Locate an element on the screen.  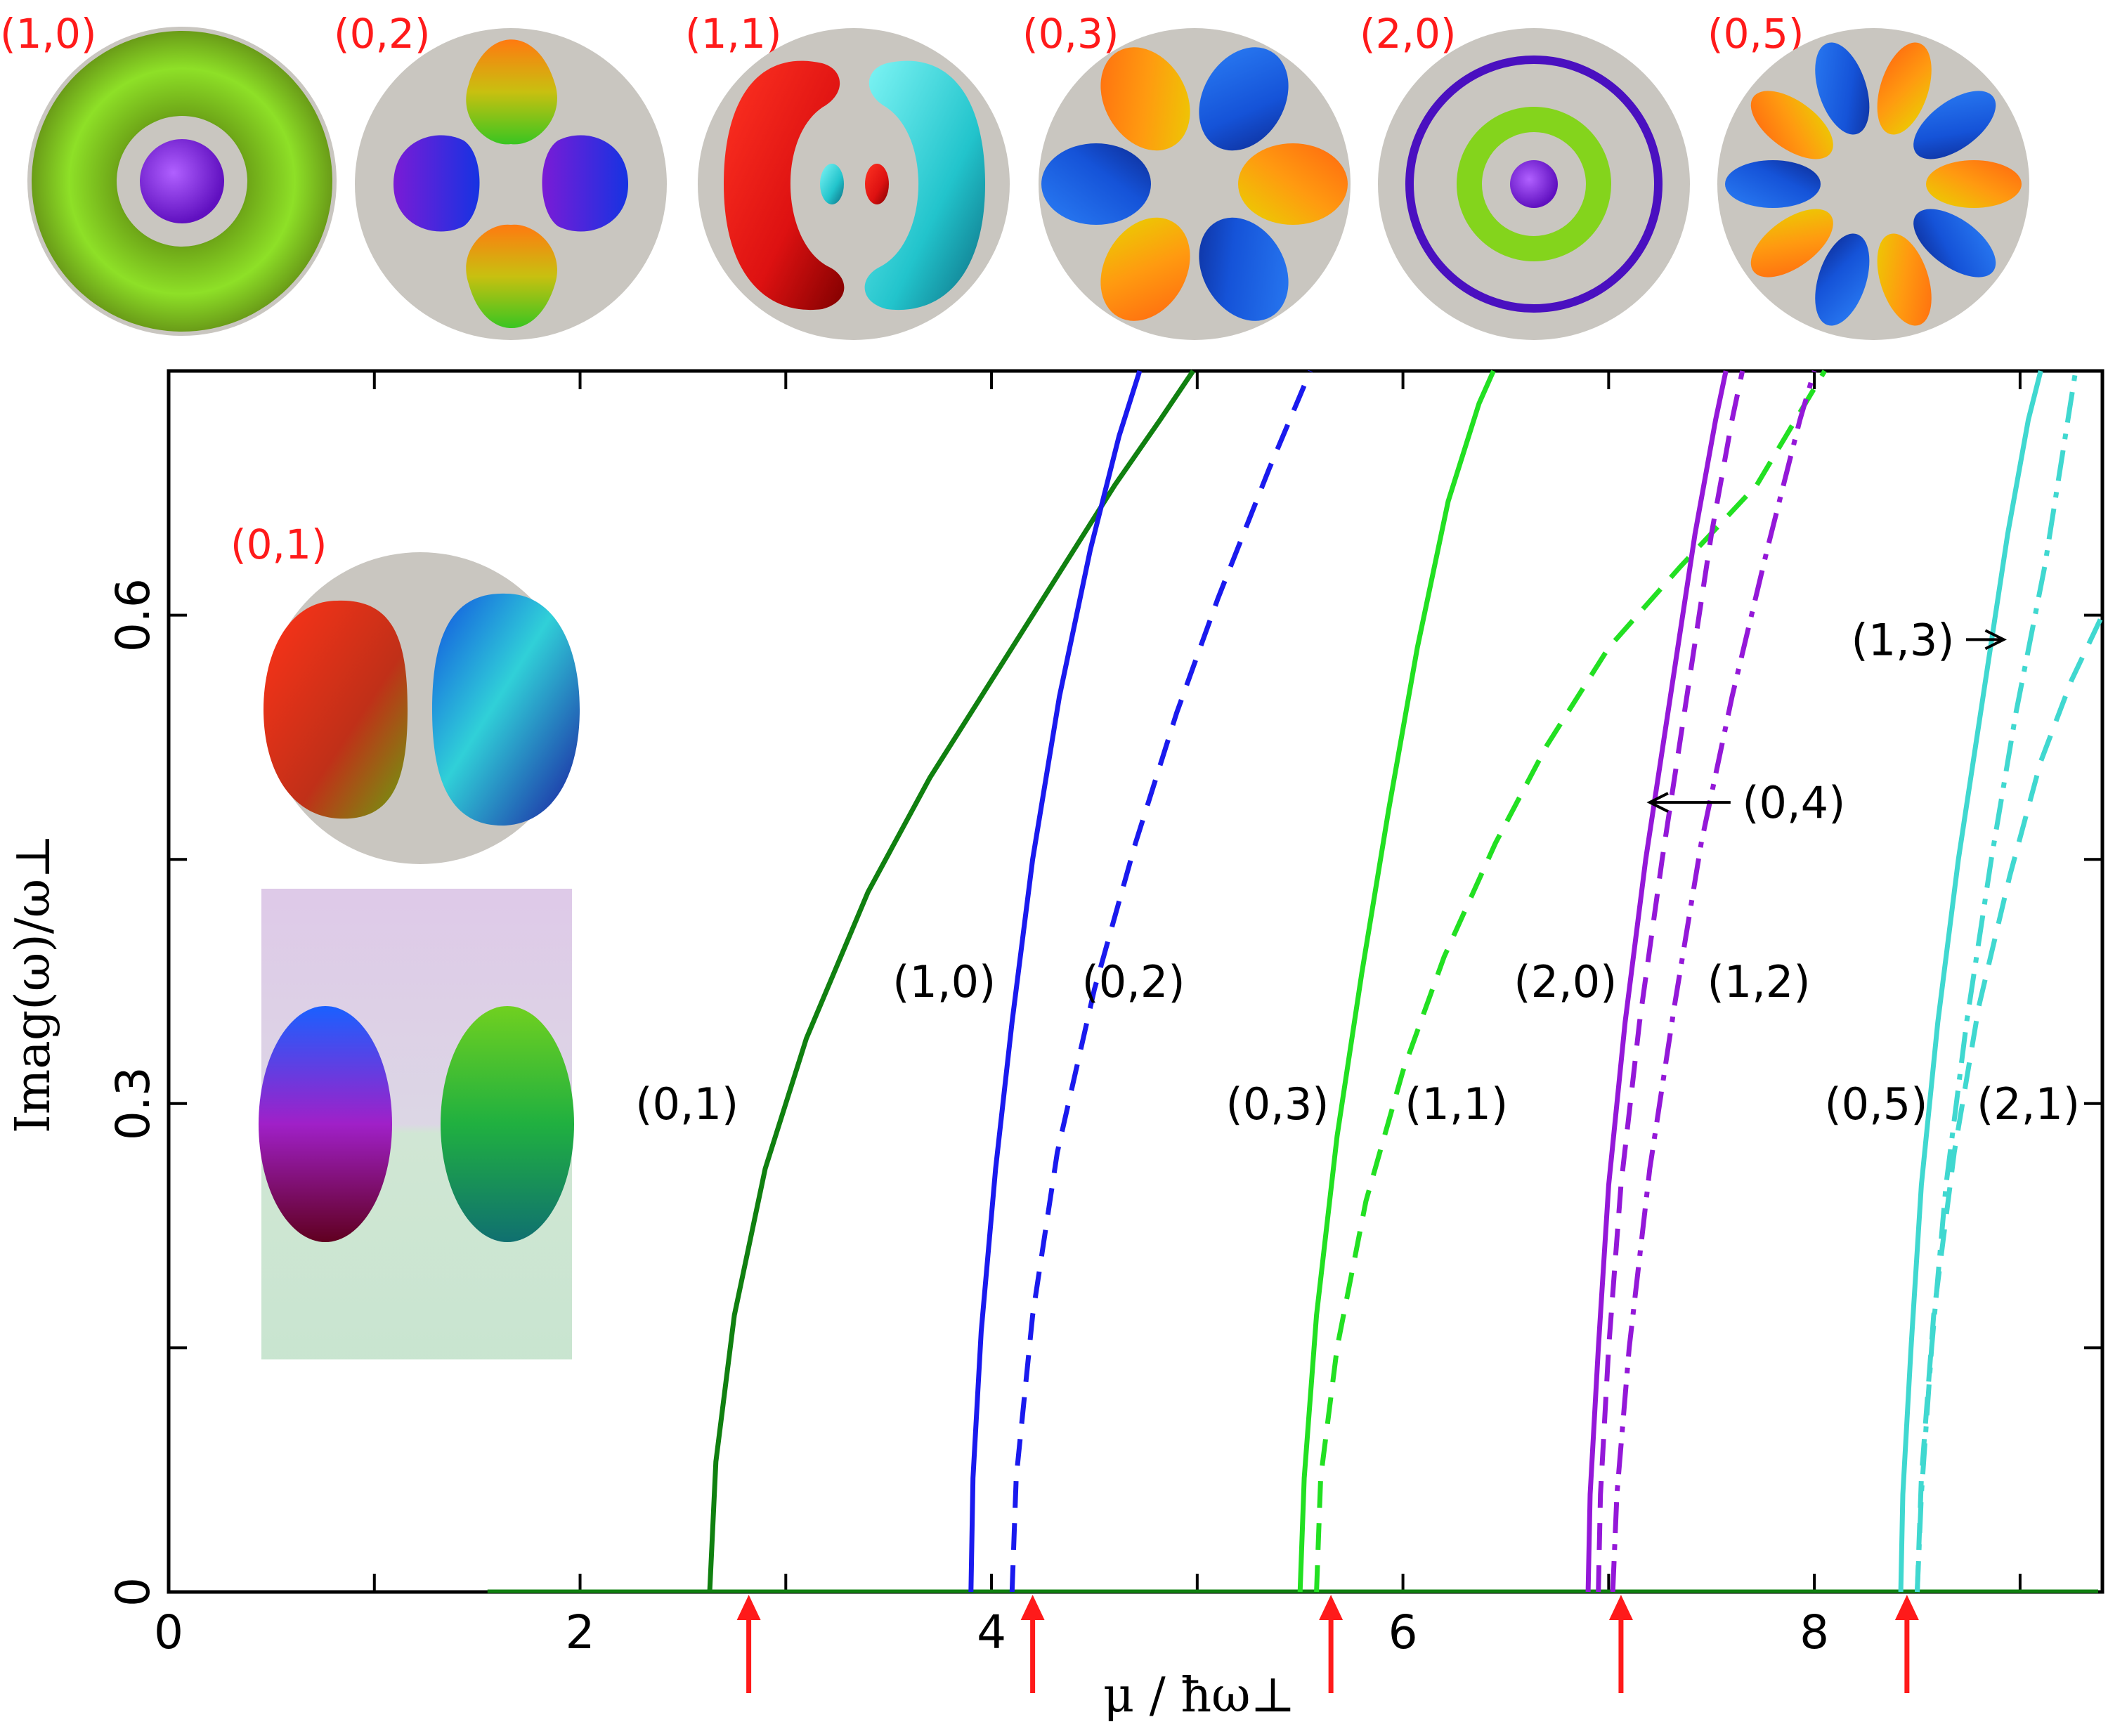
crescent-right is located at coordinates (924, 185).